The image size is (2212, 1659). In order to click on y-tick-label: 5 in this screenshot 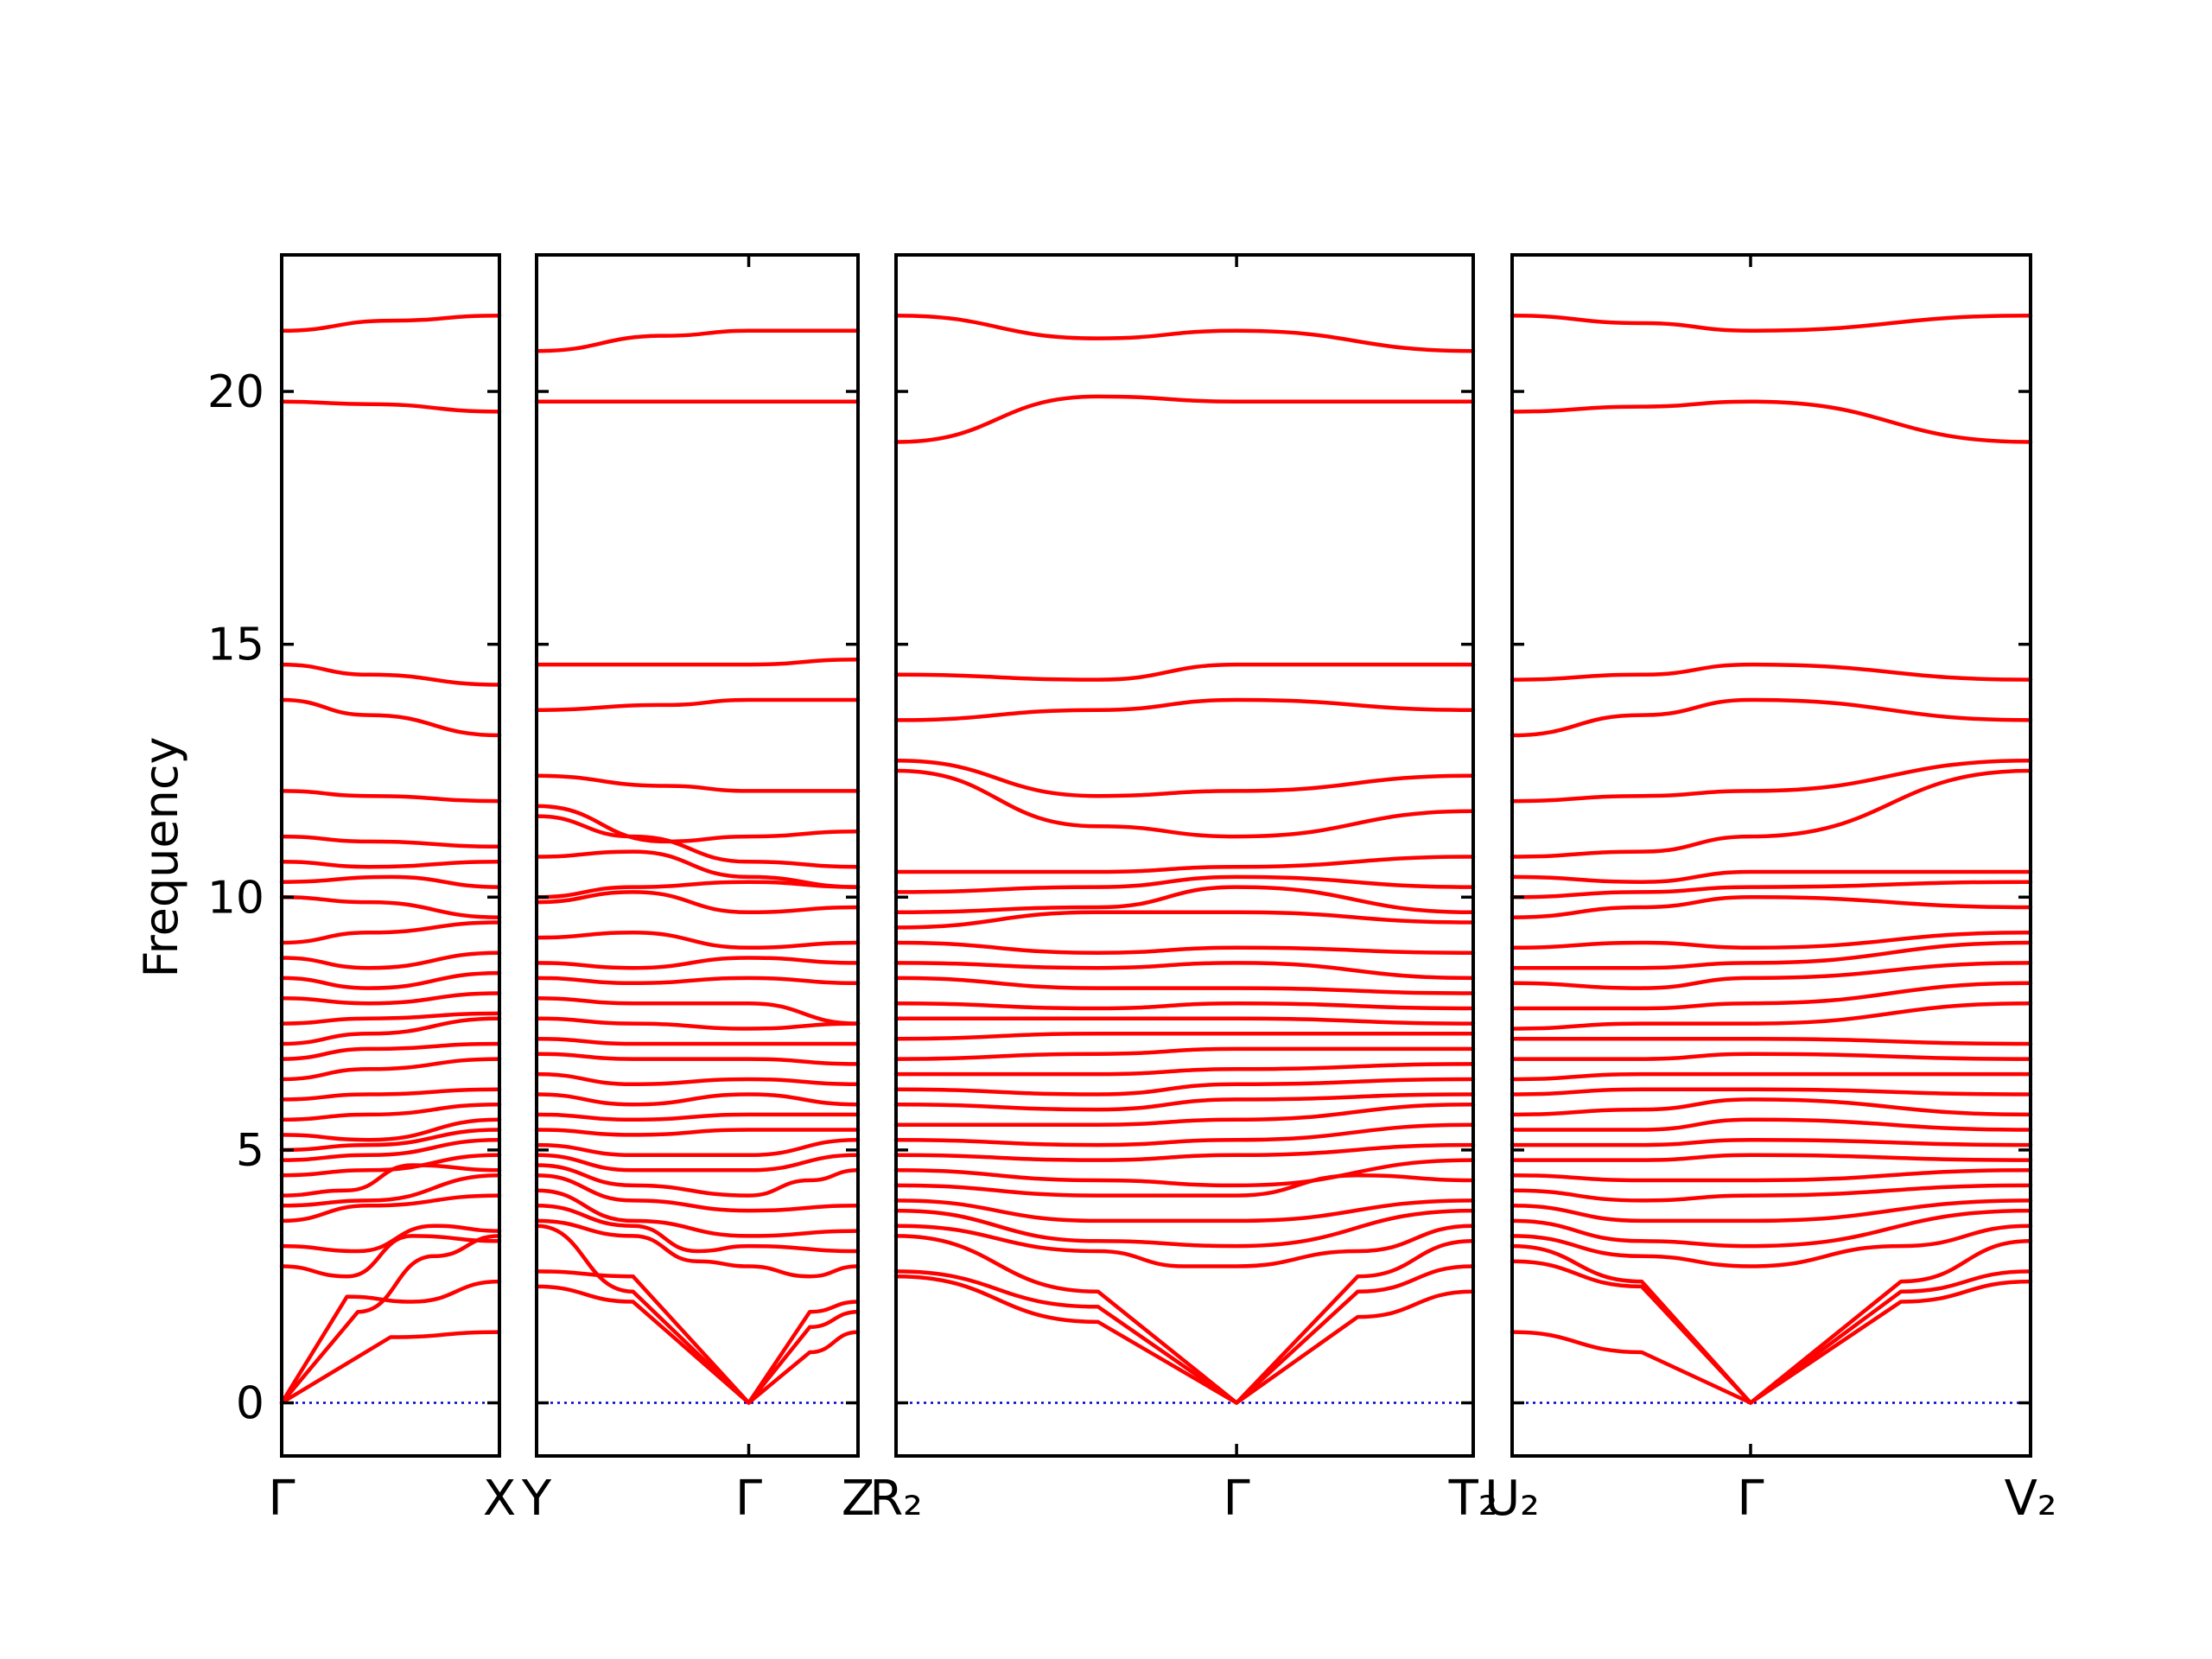, I will do `click(250, 1151)`.